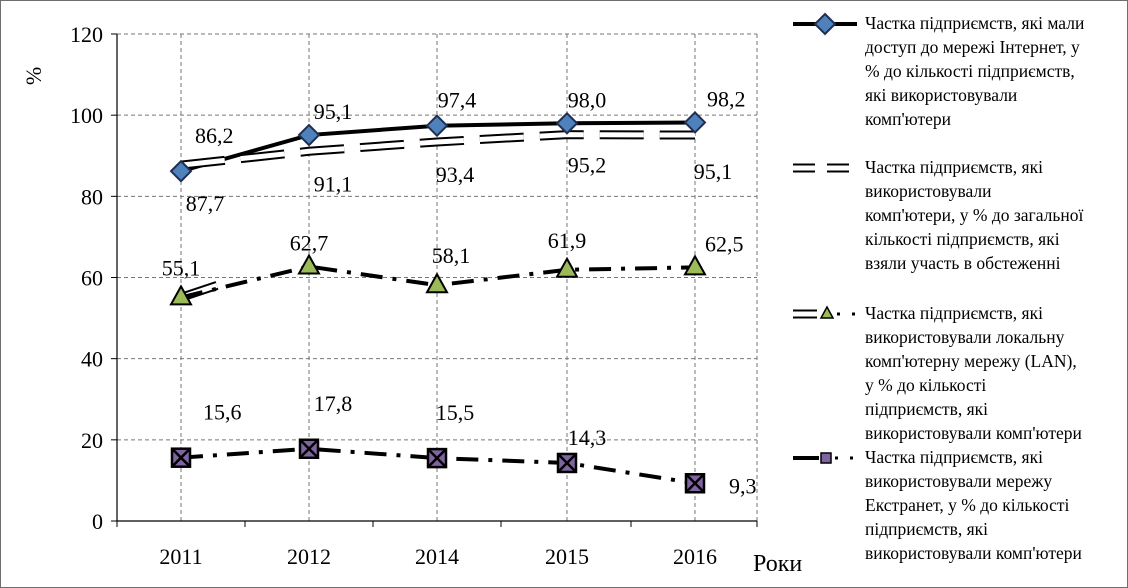 The width and height of the screenshot is (1128, 588). Describe the element at coordinates (567, 556) in the screenshot. I see `x-tick-label: 2015` at that location.